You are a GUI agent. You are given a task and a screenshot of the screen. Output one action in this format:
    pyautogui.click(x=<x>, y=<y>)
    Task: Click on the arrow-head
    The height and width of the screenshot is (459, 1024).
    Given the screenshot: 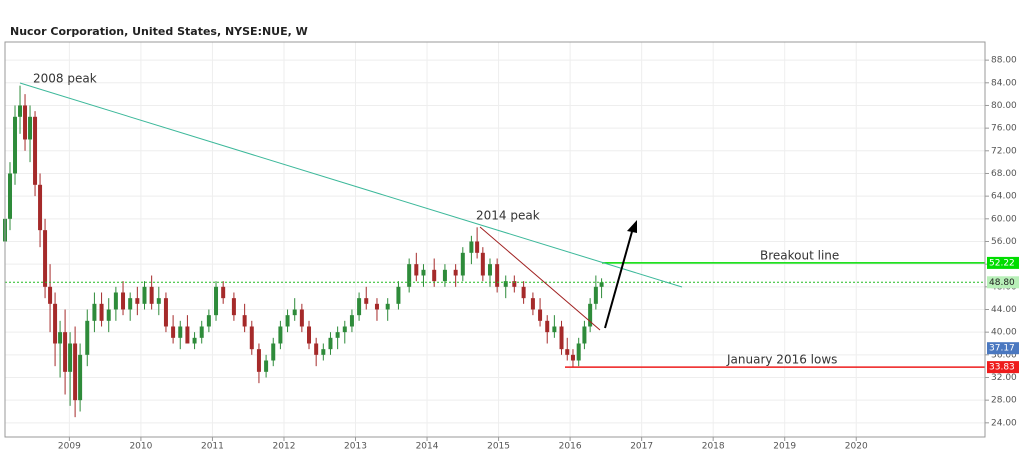 What is the action you would take?
    pyautogui.click(x=632, y=226)
    